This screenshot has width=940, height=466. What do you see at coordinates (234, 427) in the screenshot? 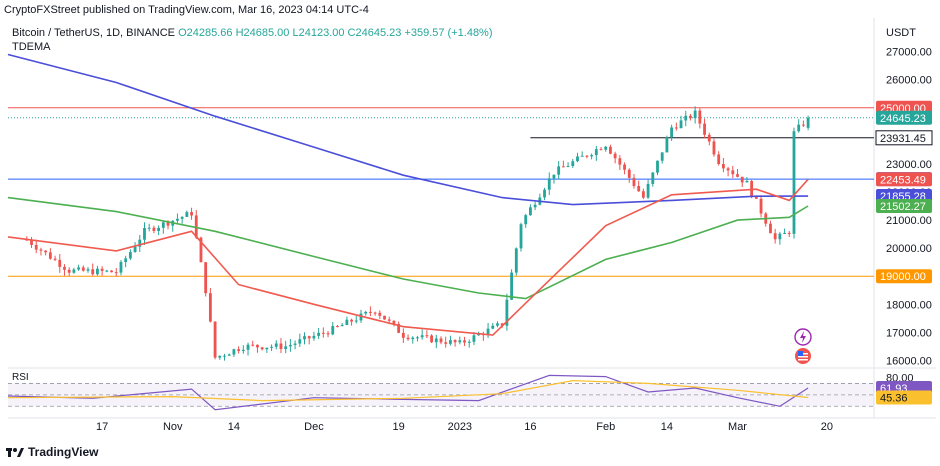
I see `x-tick-label: 14` at bounding box center [234, 427].